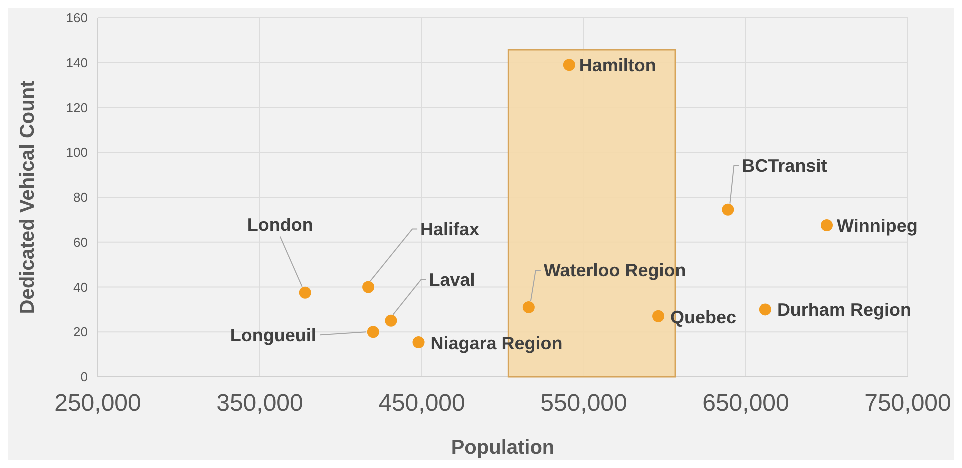  What do you see at coordinates (584, 403) in the screenshot?
I see `x-tick-label: 550,000` at bounding box center [584, 403].